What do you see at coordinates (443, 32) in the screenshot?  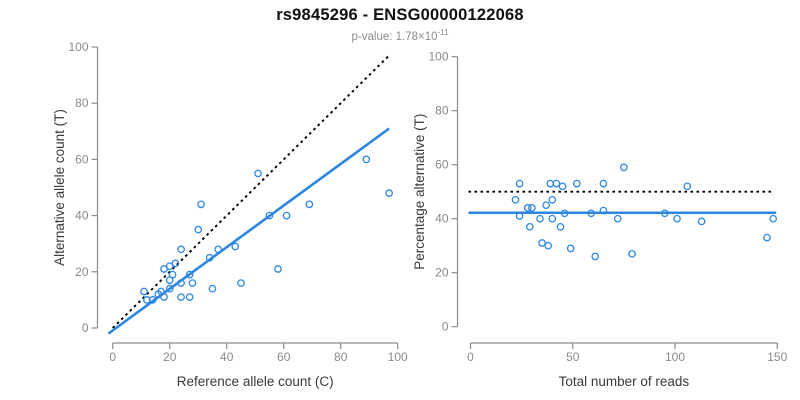 I see `pvalue-exponent: -11` at bounding box center [443, 32].